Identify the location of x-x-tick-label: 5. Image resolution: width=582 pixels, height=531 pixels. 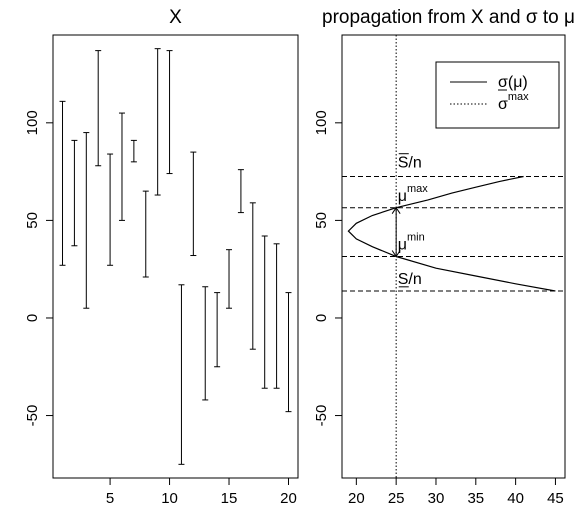
(110, 498).